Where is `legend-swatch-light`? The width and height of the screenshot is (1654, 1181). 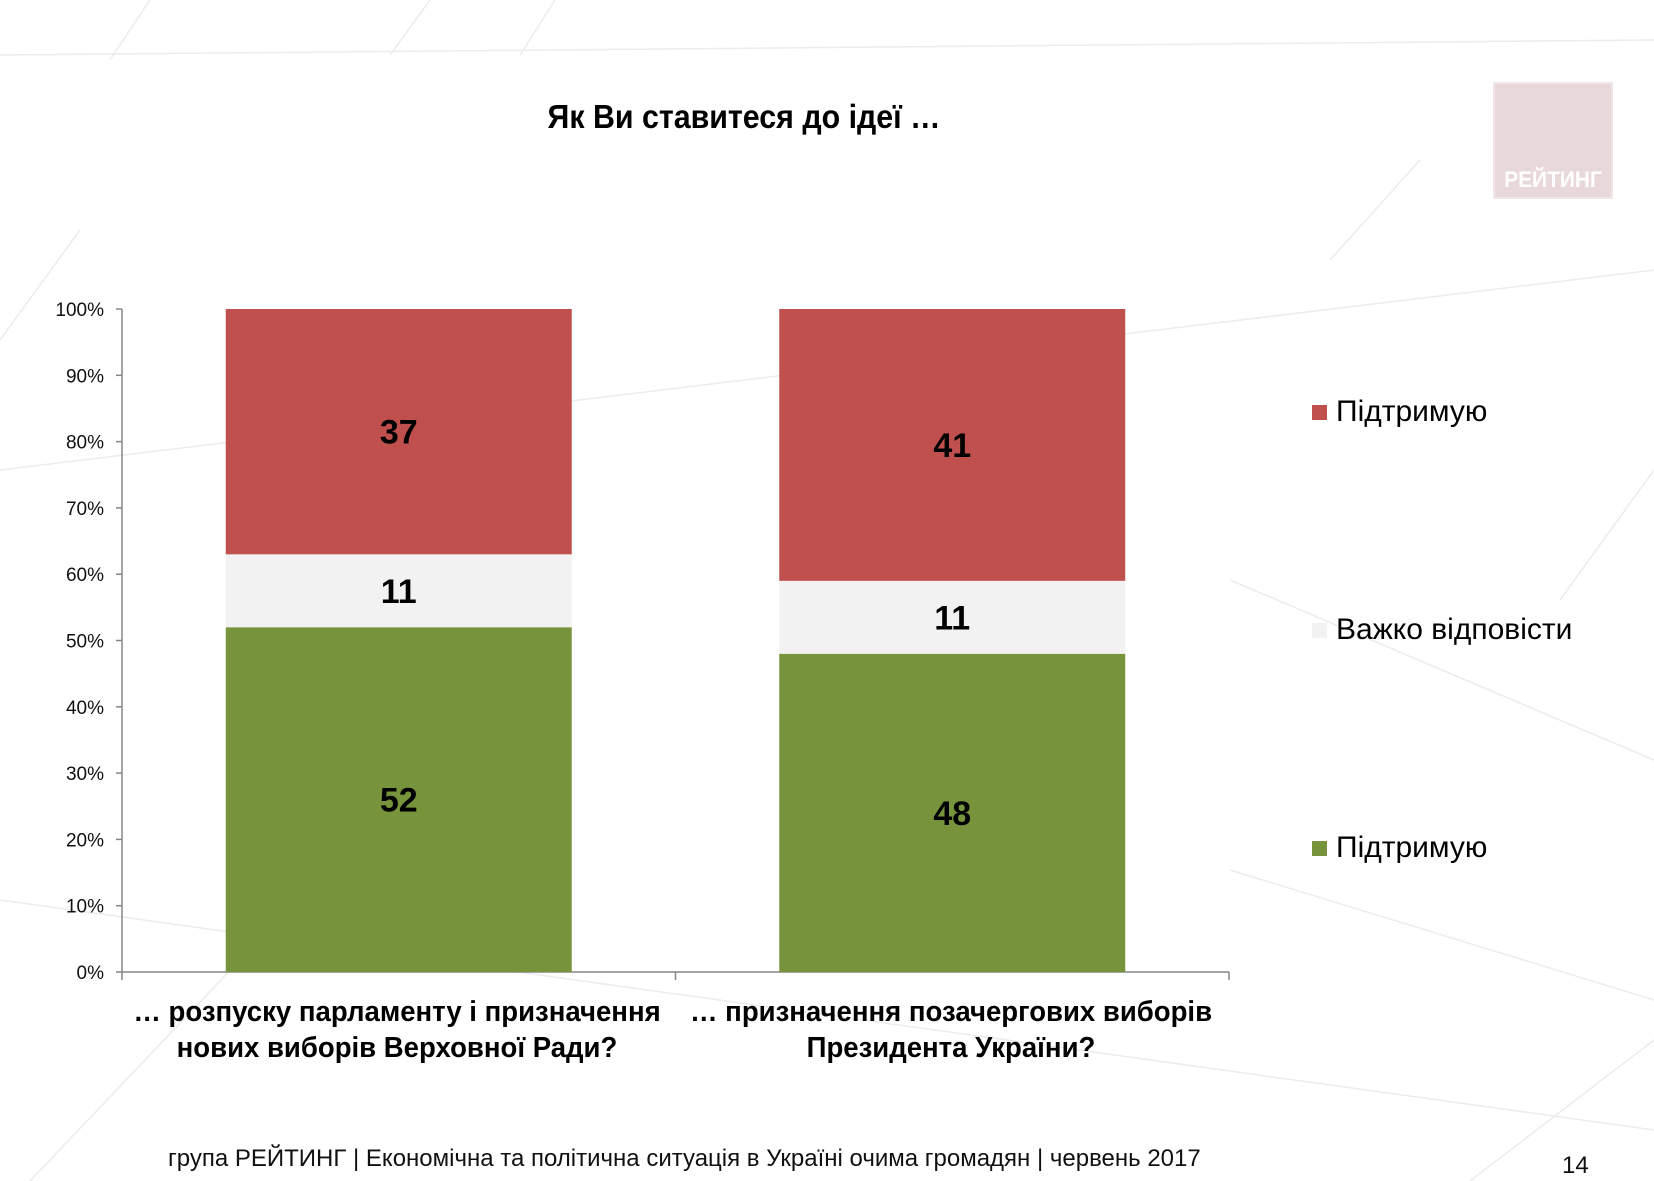
legend-swatch-light is located at coordinates (1319, 630).